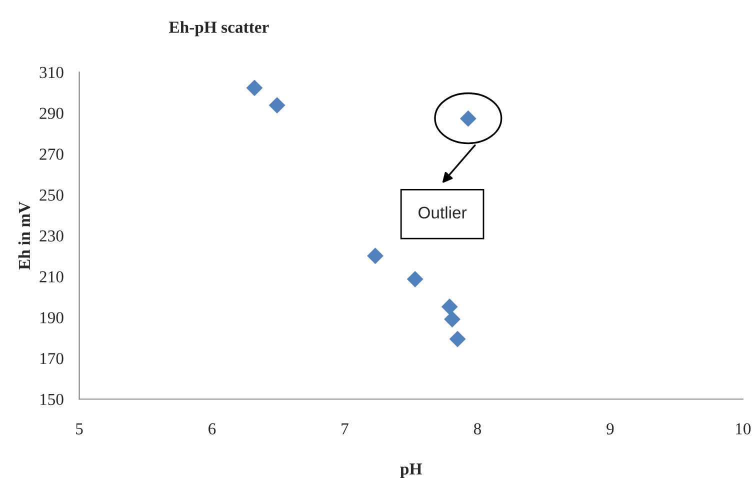 The image size is (755, 478). What do you see at coordinates (212, 428) in the screenshot?
I see `x-tick-label: 6` at bounding box center [212, 428].